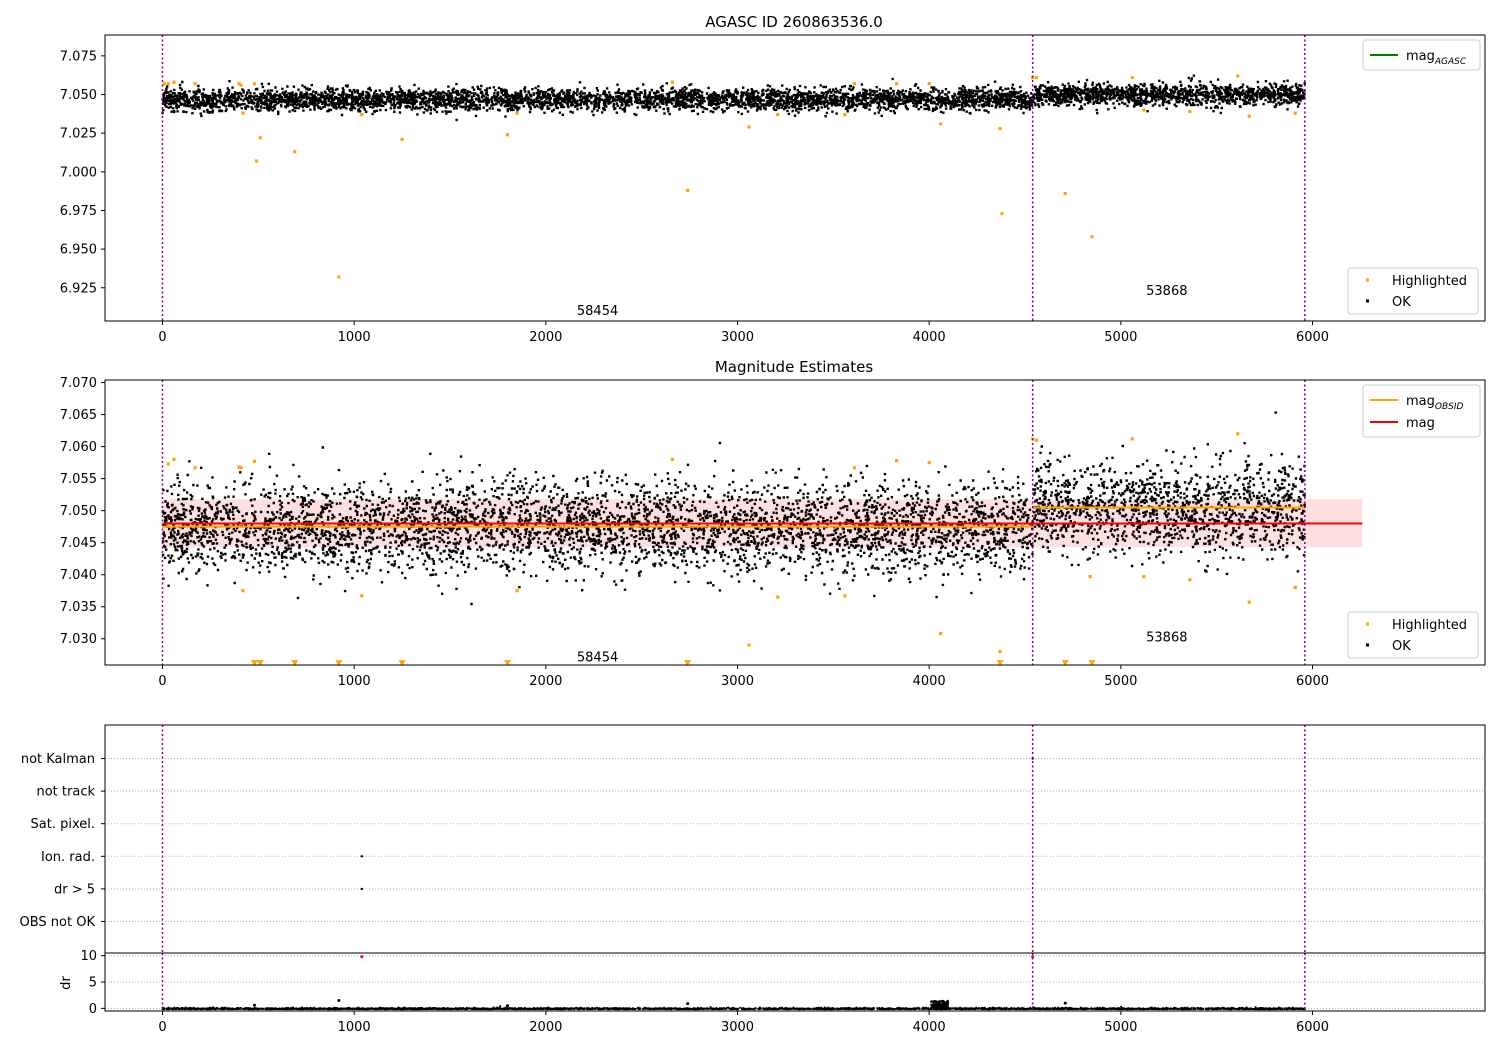 The height and width of the screenshot is (1050, 1500). What do you see at coordinates (929, 337) in the screenshot?
I see `p0-xtick-label: 4000` at bounding box center [929, 337].